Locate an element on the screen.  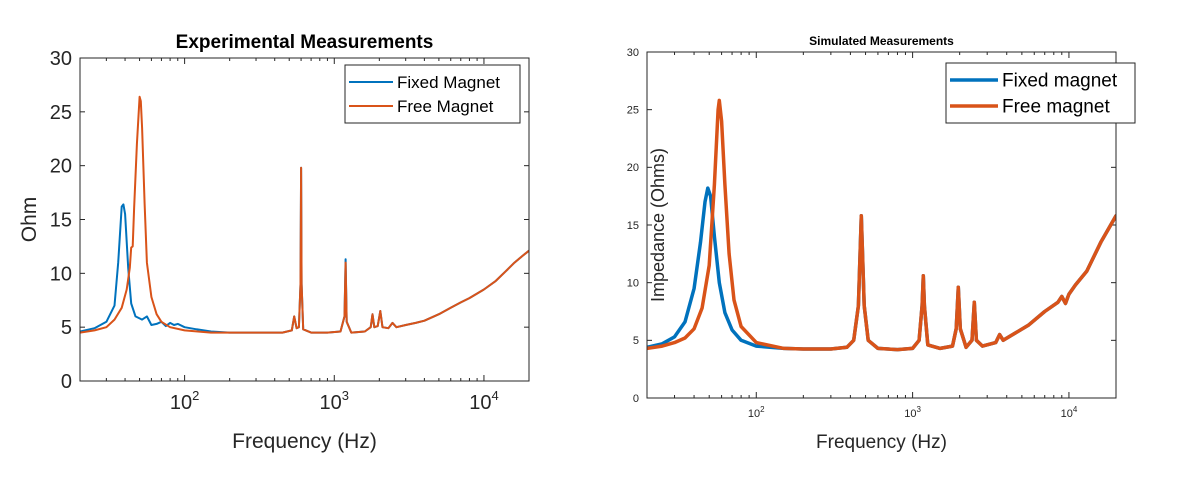
legend: Fixed Magnet Free Magnet is located at coordinates (432, 94).